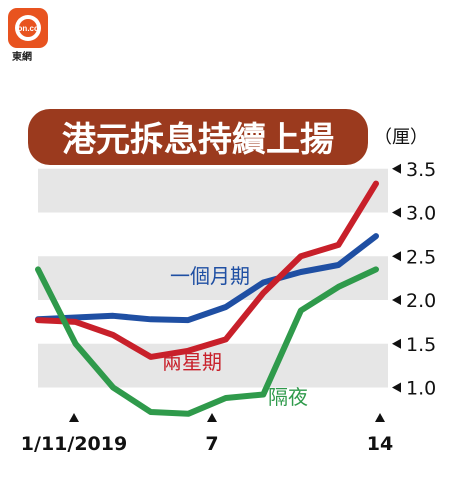  I want to click on y-tick-label: 1.0, so click(421, 389).